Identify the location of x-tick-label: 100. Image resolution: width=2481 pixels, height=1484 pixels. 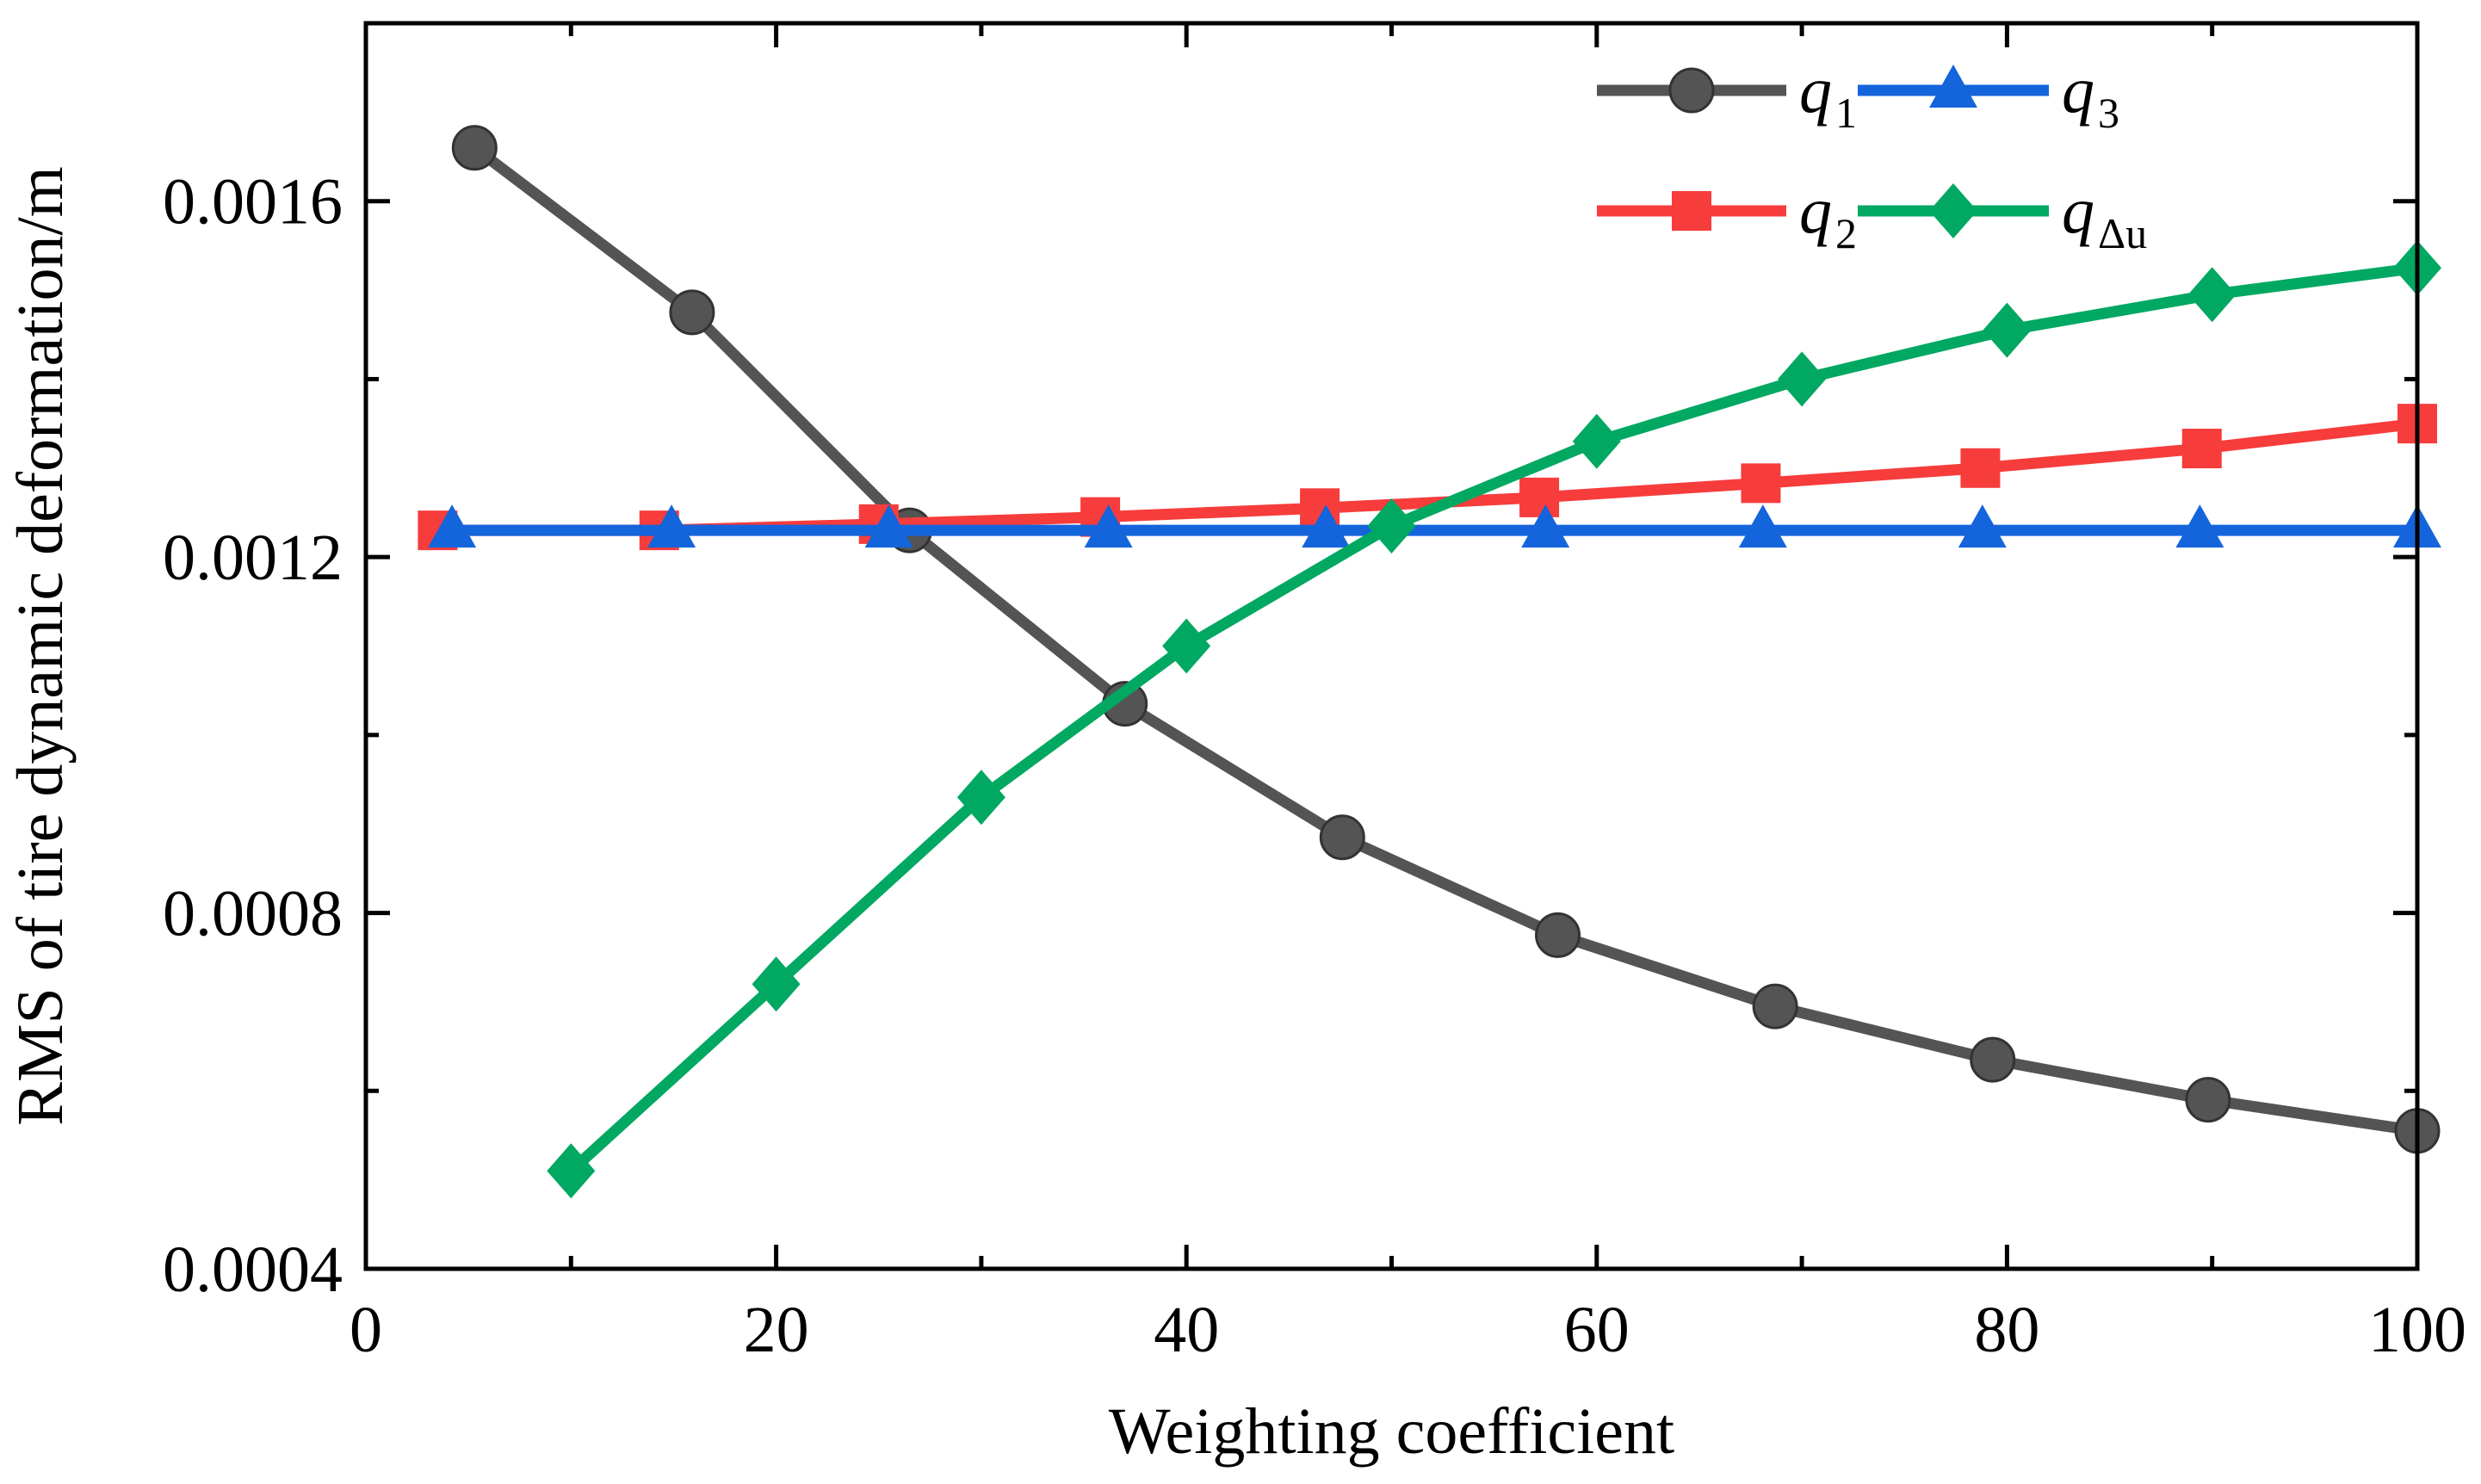
(2417, 1330).